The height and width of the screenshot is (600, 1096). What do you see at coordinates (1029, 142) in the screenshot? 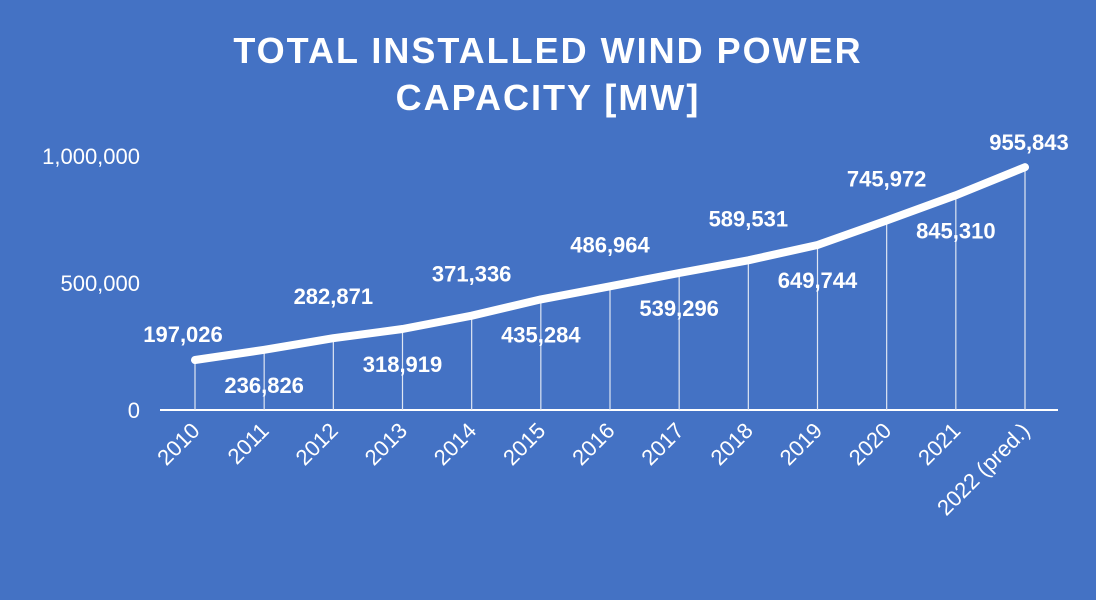
I see `data-label: 955,843` at bounding box center [1029, 142].